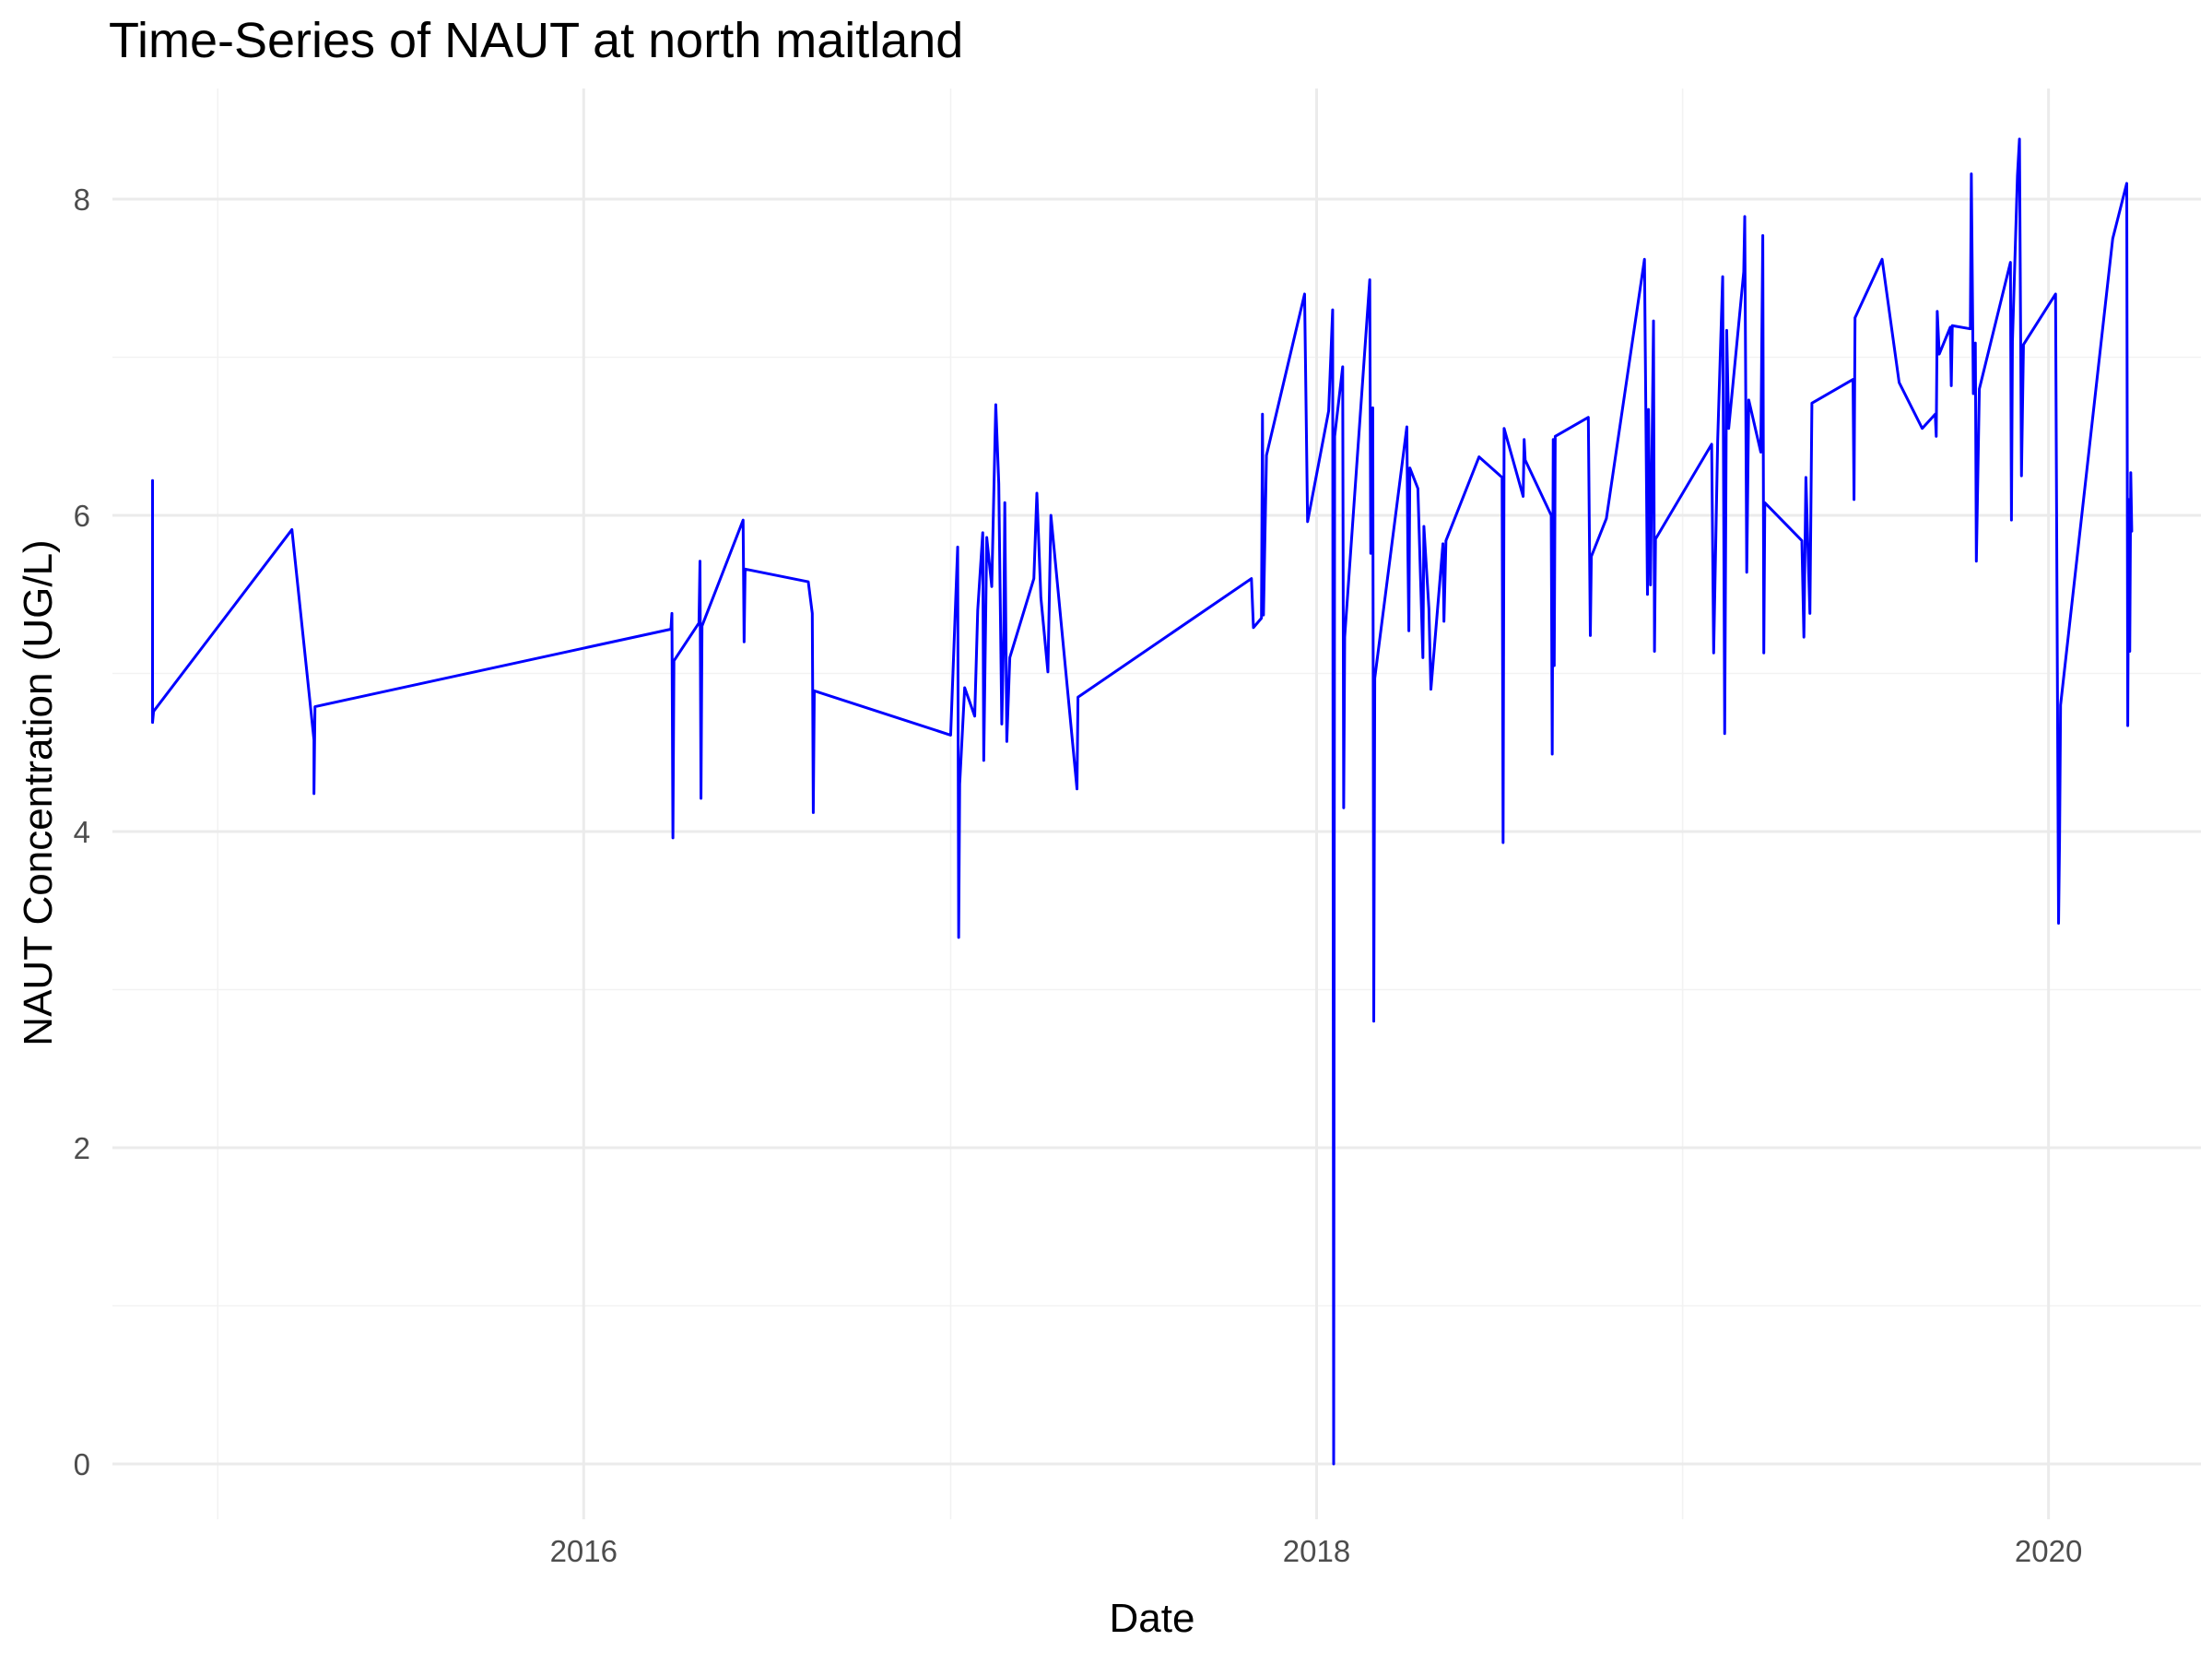  Describe the element at coordinates (82, 516) in the screenshot. I see `y-tick-label: 6` at that location.